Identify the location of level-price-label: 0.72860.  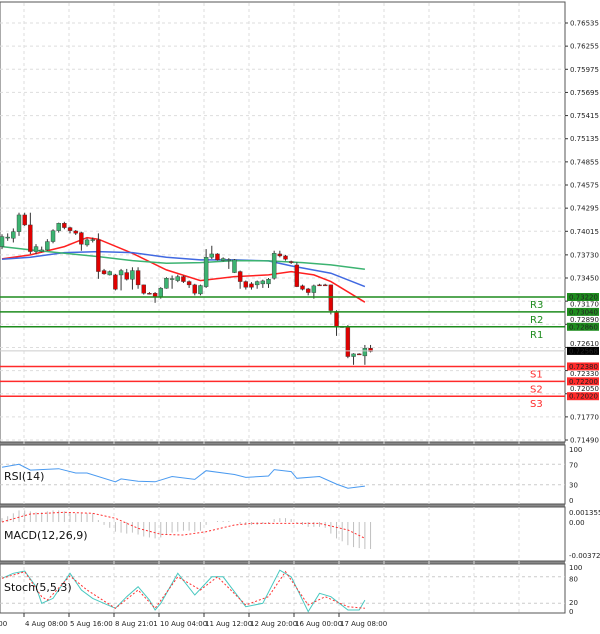
(583, 327).